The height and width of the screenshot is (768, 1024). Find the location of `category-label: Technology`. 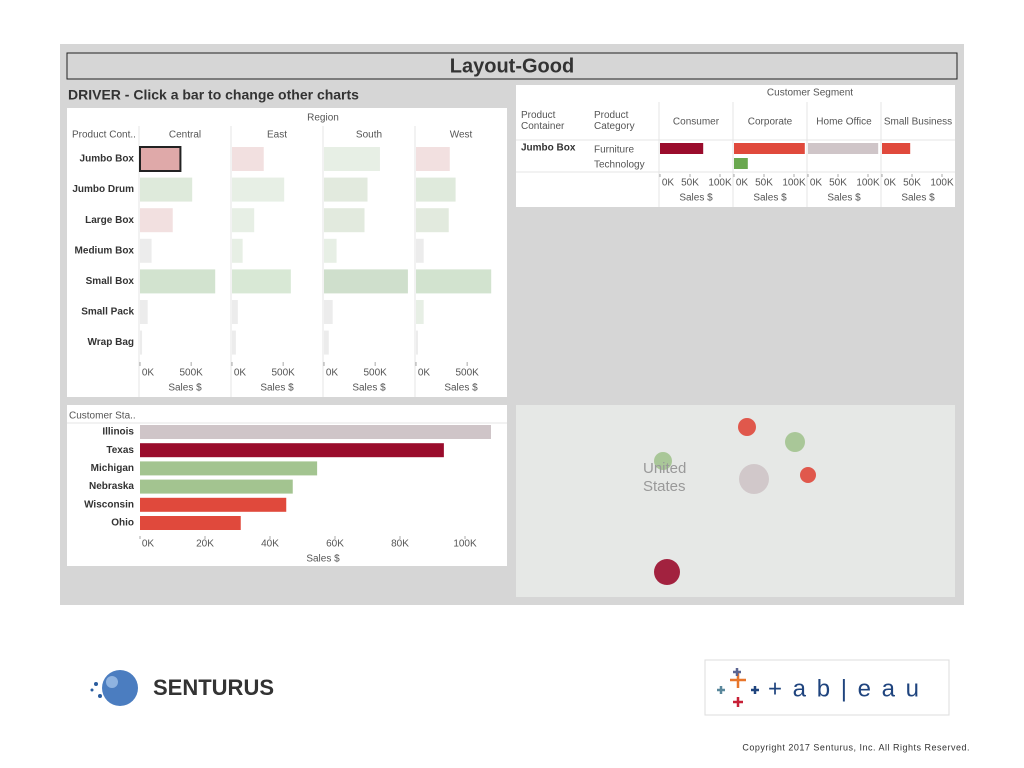

category-label: Technology is located at coordinates (619, 165).